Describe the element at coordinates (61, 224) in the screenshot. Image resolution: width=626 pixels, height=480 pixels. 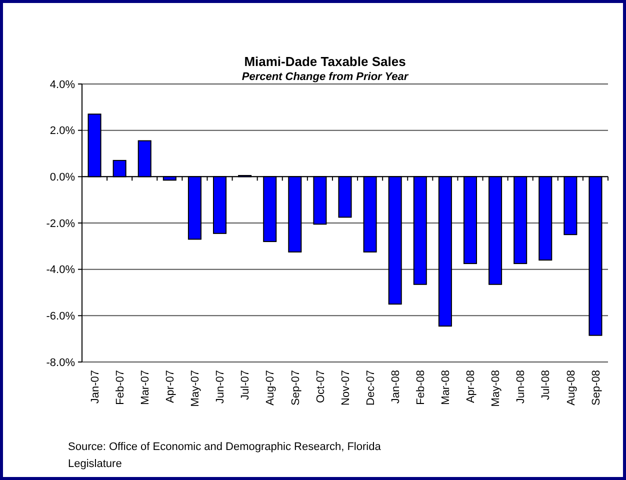
I see `y-tick-label: -2.0%` at that location.